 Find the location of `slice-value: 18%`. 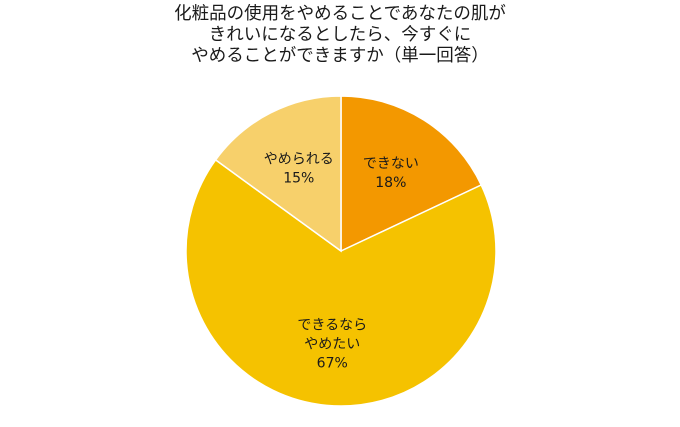

slice-value: 18% is located at coordinates (390, 183).